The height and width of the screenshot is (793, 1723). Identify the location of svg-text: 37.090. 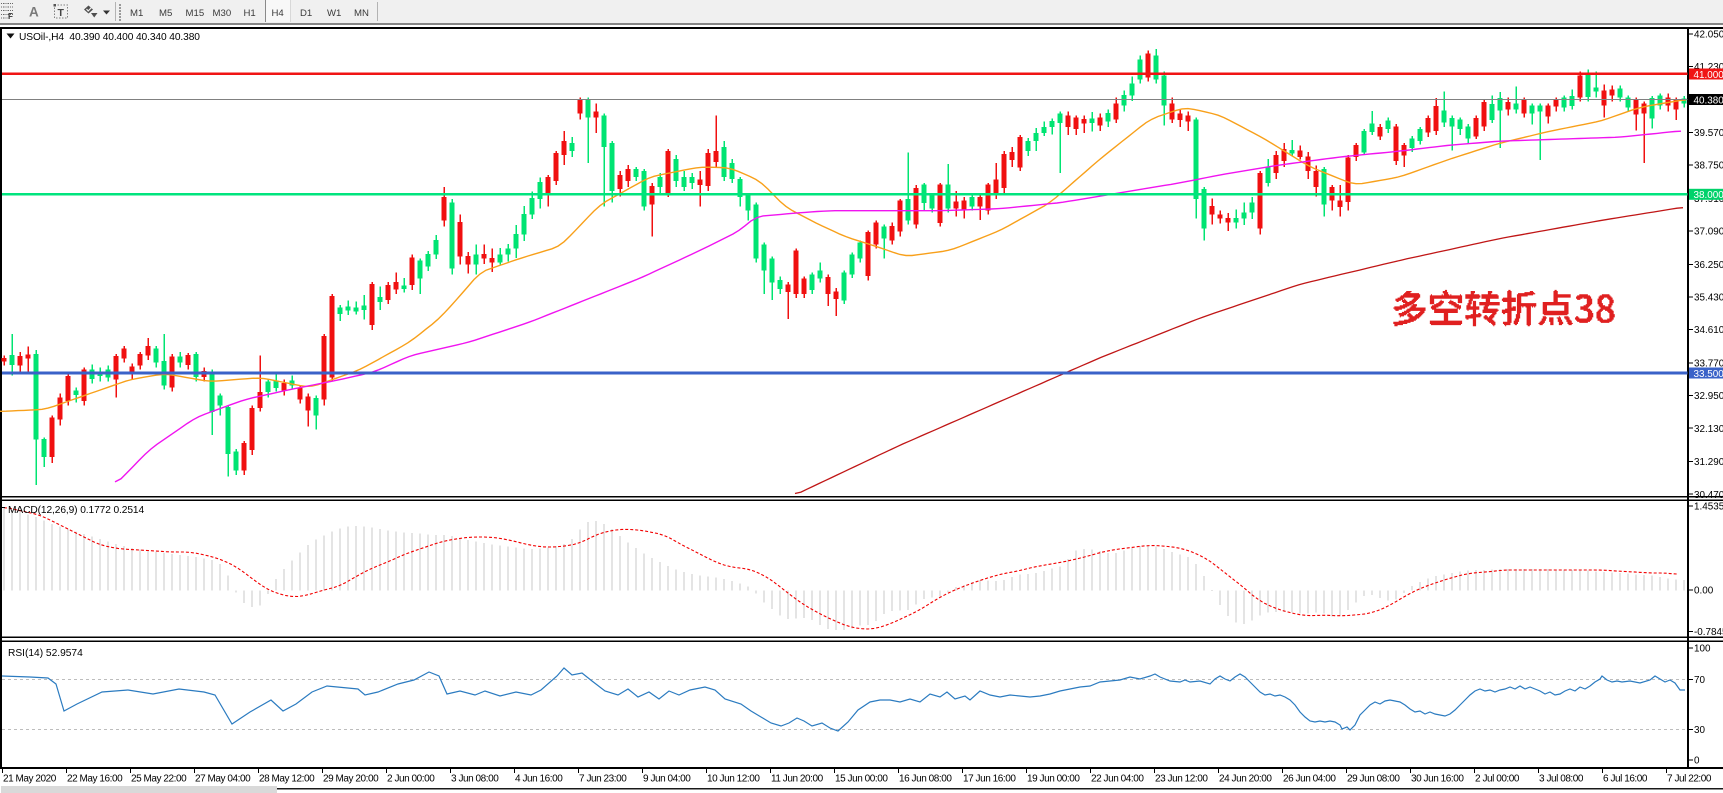
(1708, 232).